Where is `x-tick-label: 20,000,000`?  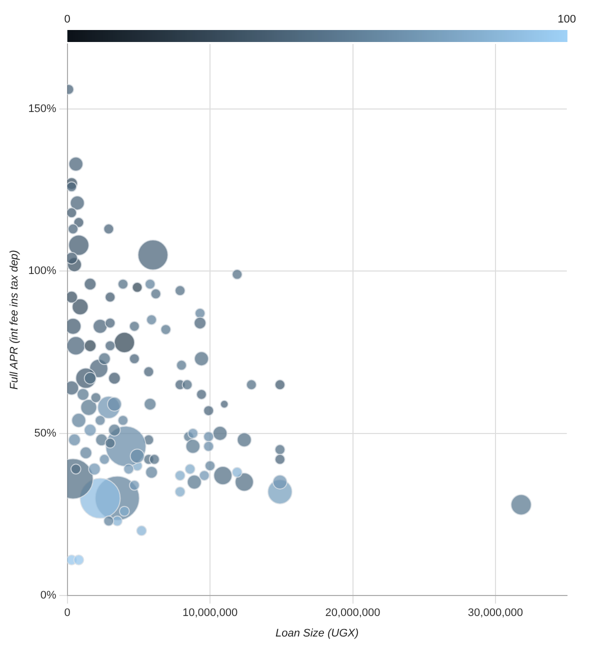 x-tick-label: 20,000,000 is located at coordinates (352, 613).